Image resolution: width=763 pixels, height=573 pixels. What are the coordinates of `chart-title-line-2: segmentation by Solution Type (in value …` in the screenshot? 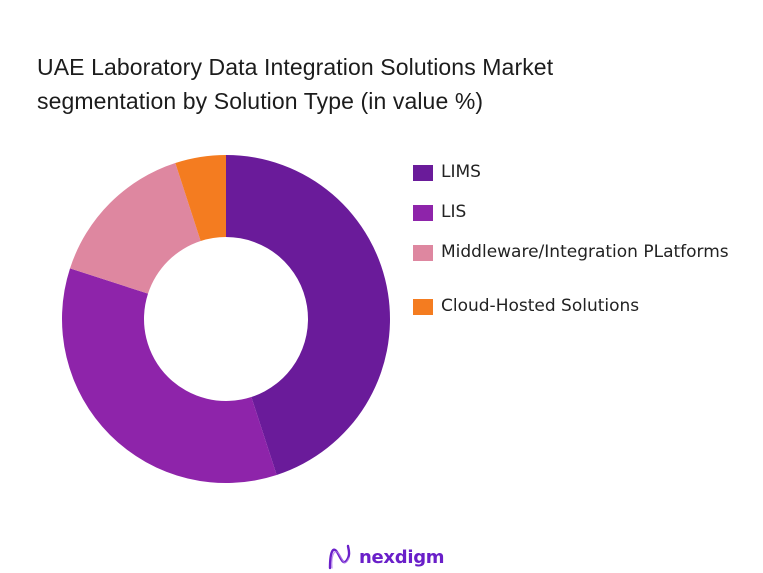 It's located at (260, 101).